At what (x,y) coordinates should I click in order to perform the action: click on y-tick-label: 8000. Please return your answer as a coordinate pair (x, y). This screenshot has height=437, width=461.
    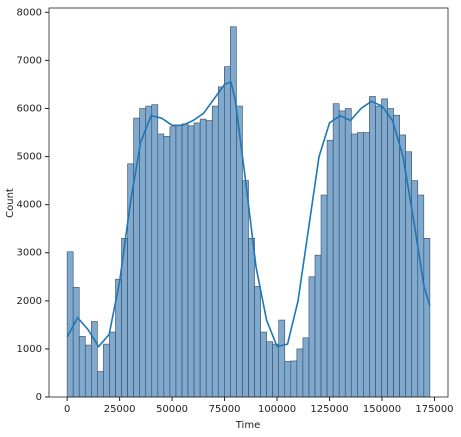
    Looking at the image, I should click on (29, 12).